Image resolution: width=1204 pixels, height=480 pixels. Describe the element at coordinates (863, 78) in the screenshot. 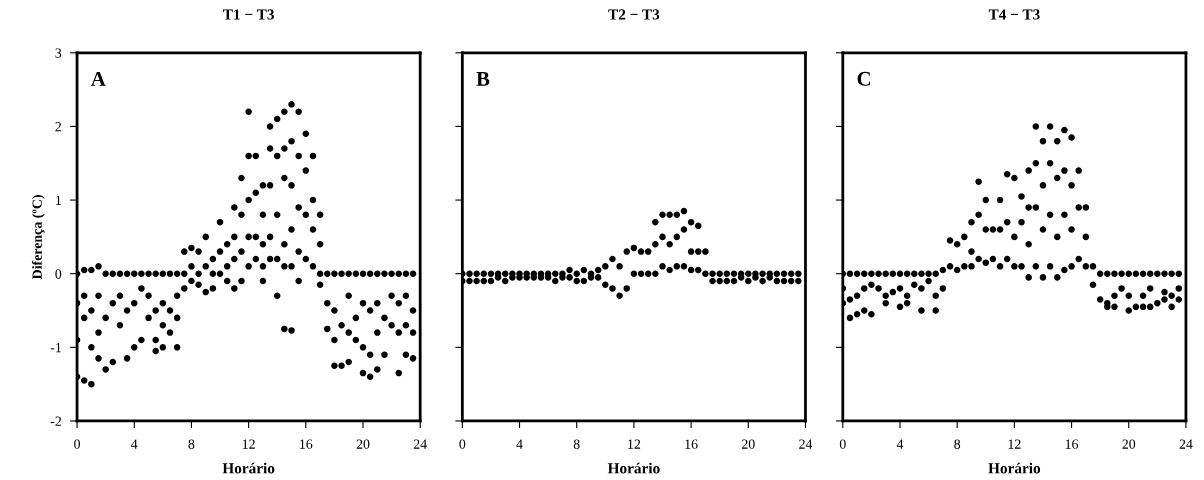

I see `annotation: C` at that location.